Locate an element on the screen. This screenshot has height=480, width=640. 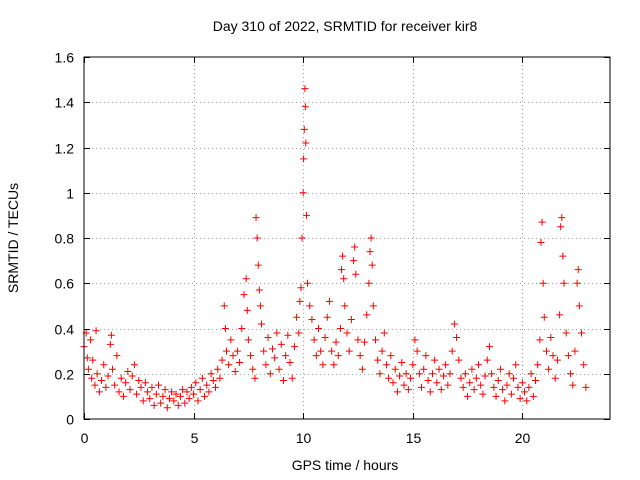
y-tick-label: 0.6 is located at coordinates (65, 284).